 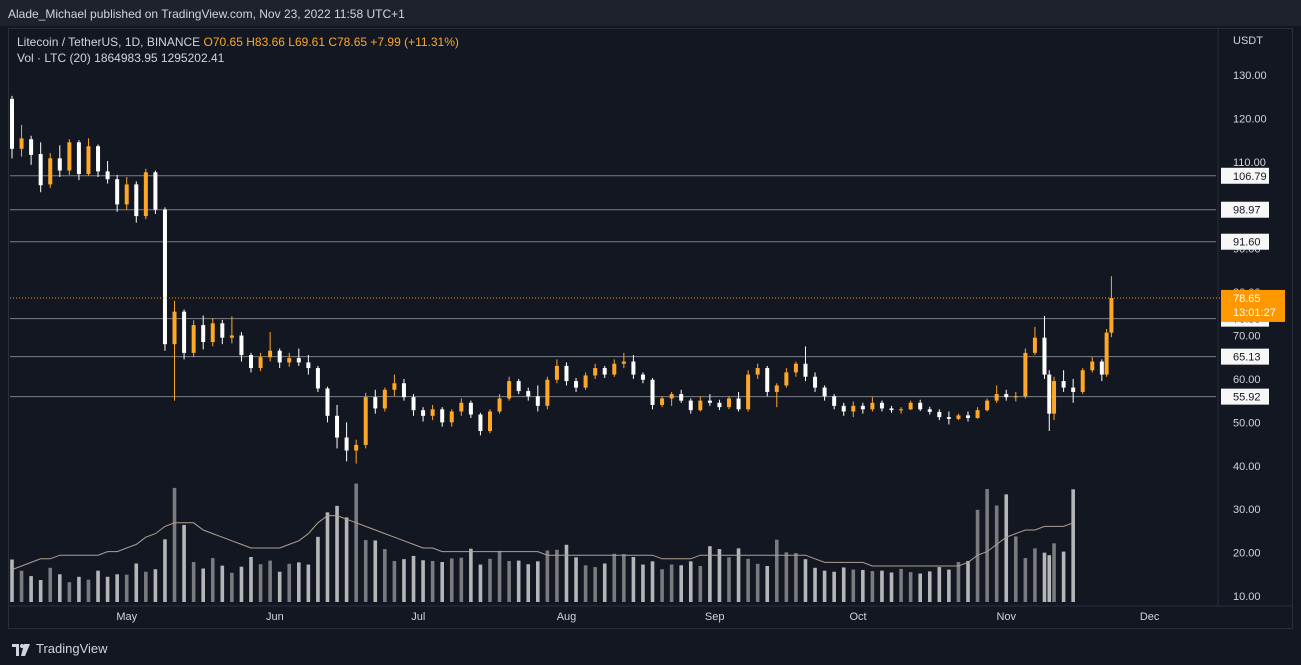 I want to click on legend-volume-value: 1864983.95, so click(x=126, y=58).